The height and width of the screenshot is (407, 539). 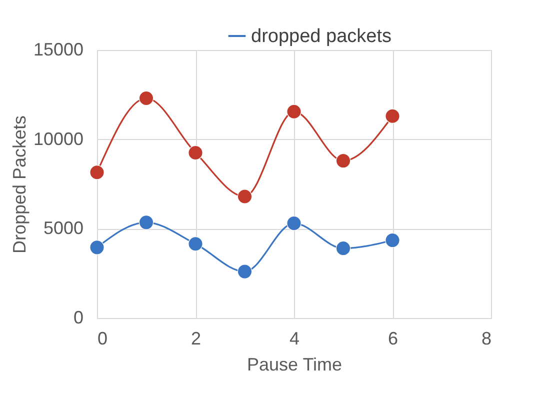 What do you see at coordinates (78, 318) in the screenshot?
I see `y-tick-label: 0` at bounding box center [78, 318].